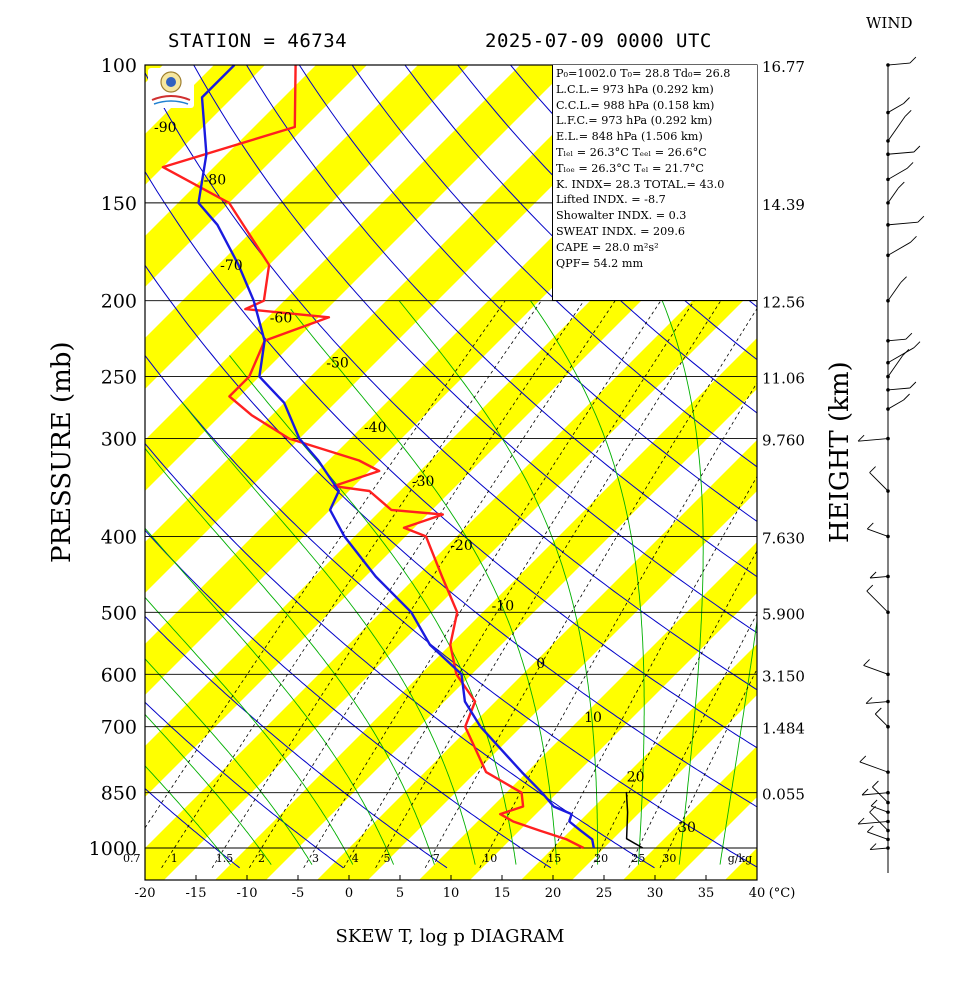  I want to click on height-tick: 5.900, so click(783, 614).